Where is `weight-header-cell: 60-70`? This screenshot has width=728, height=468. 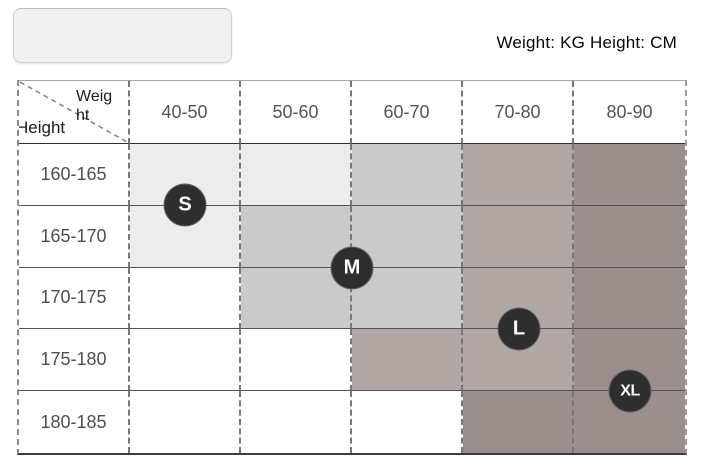
weight-header-cell: 60-70 is located at coordinates (407, 112).